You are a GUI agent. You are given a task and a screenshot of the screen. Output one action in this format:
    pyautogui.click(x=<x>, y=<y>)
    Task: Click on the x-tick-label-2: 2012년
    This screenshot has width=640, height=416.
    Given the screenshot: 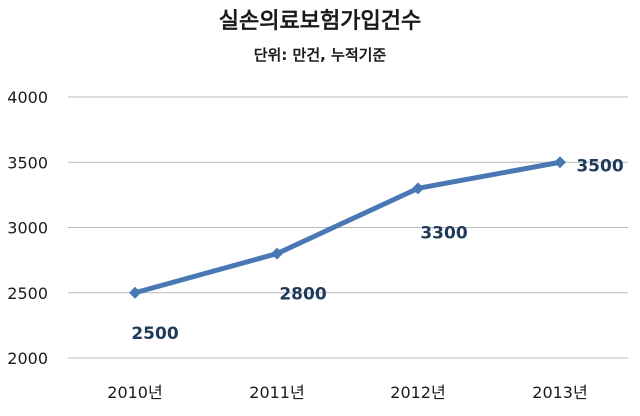 What is the action you would take?
    pyautogui.click(x=417, y=392)
    